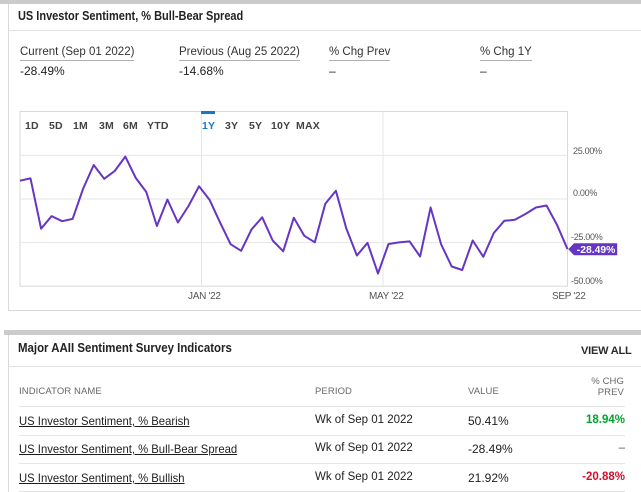  Describe the element at coordinates (596, 250) in the screenshot. I see `svg-text: -28.49%` at that location.